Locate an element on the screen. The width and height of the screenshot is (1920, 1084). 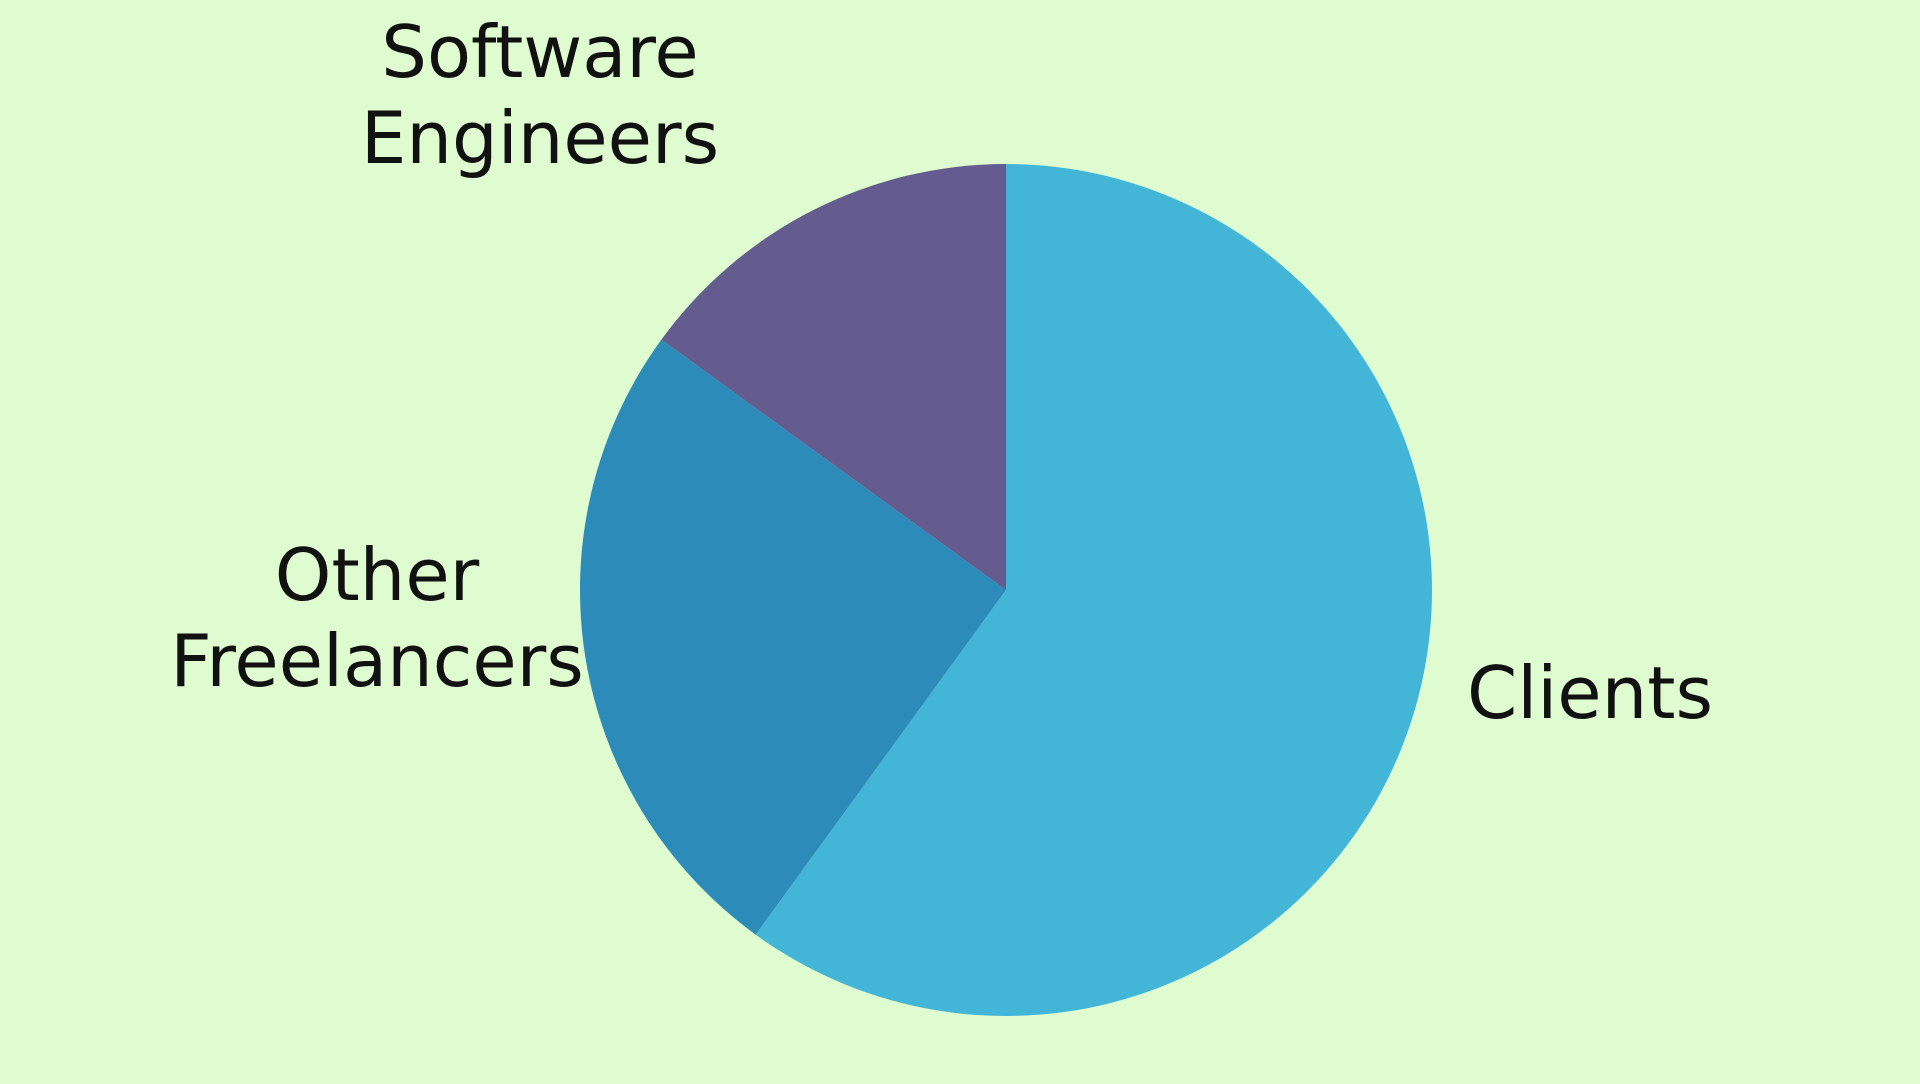
slice-label-clients: Clients is located at coordinates (1590, 693).